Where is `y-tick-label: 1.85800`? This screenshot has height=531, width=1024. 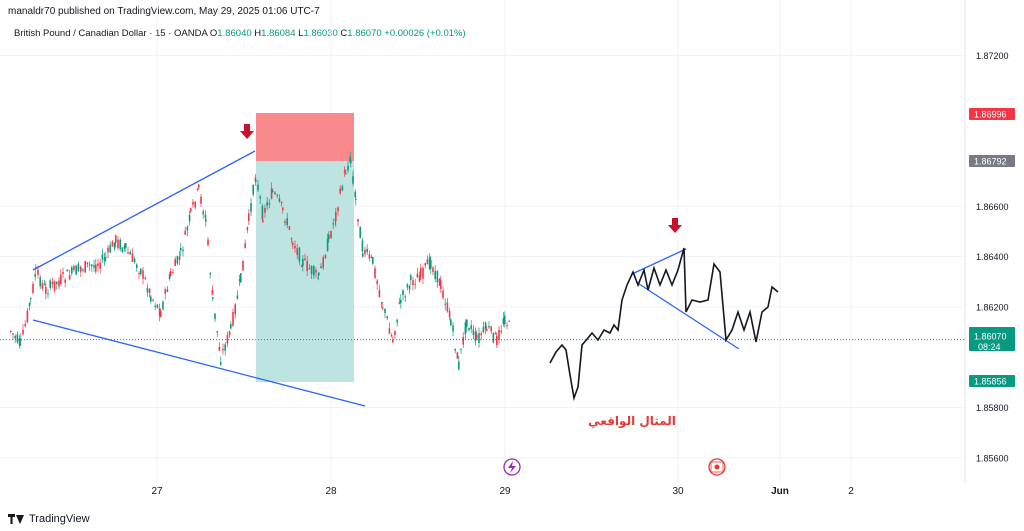 y-tick-label: 1.85800 is located at coordinates (992, 408).